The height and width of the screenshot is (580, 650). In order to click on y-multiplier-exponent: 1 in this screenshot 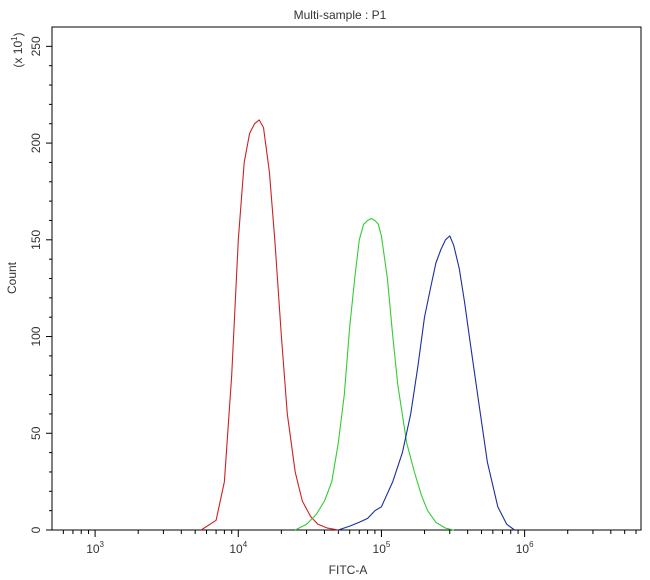, I will do `click(14, 38)`.